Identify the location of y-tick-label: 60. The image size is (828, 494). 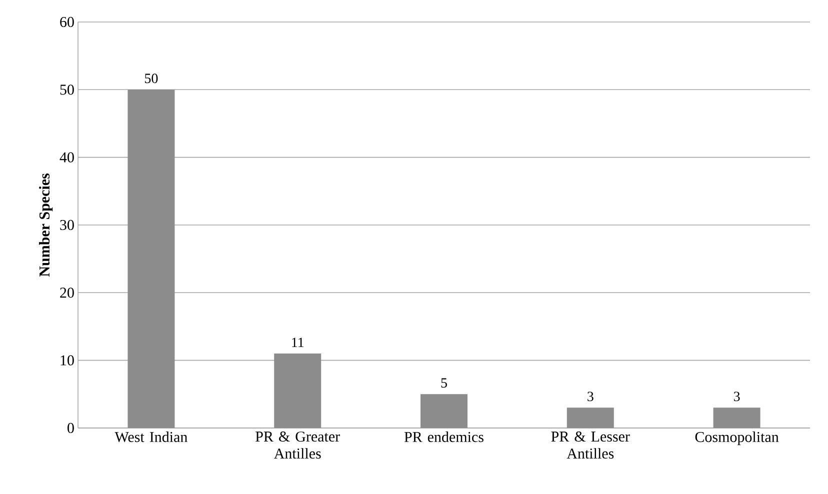
(67, 22).